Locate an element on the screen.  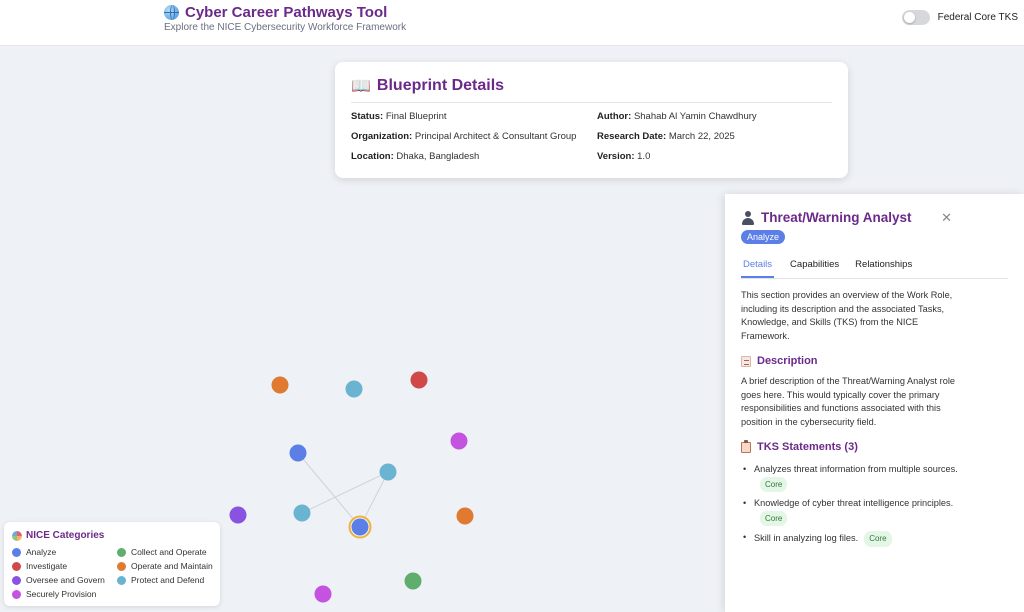
tab-capabilities: Capabilities is located at coordinates (815, 264).